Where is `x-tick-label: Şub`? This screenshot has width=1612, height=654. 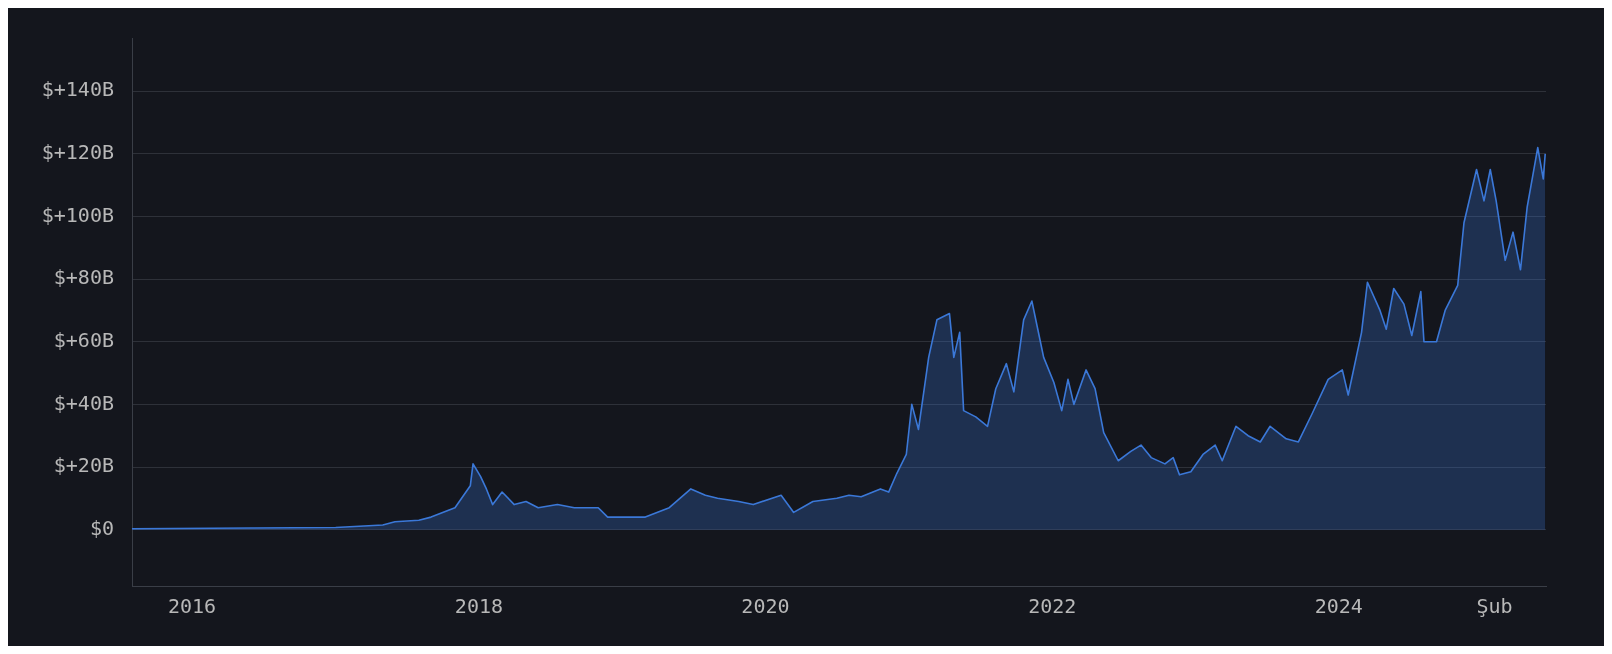 x-tick-label: Şub is located at coordinates (1494, 606).